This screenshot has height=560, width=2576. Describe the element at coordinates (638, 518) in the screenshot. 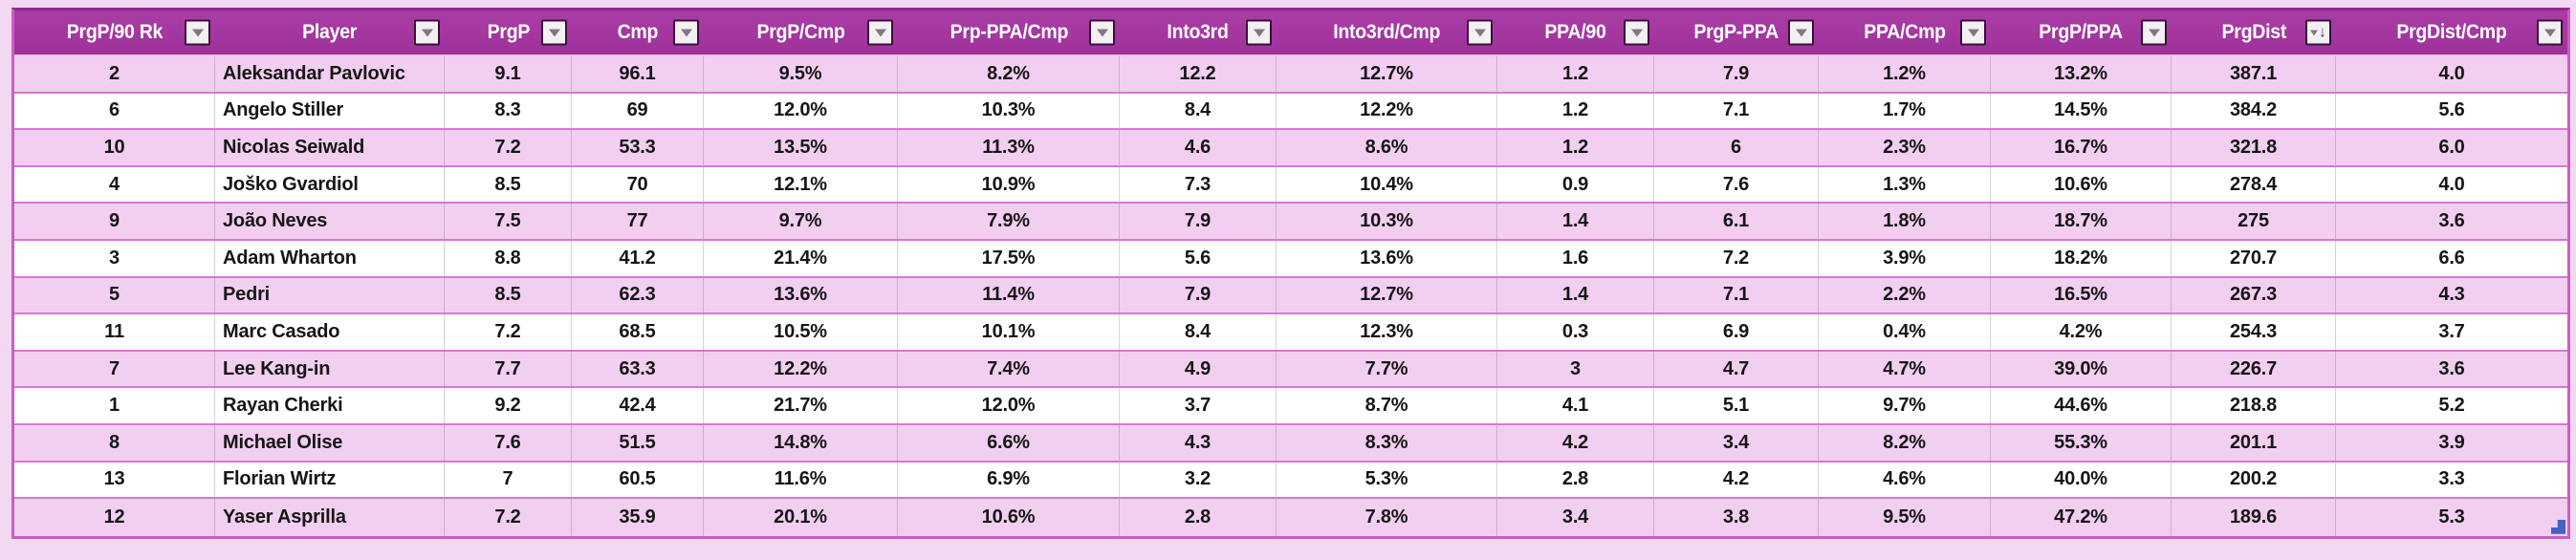

I see `table-cell: 35.9` at that location.